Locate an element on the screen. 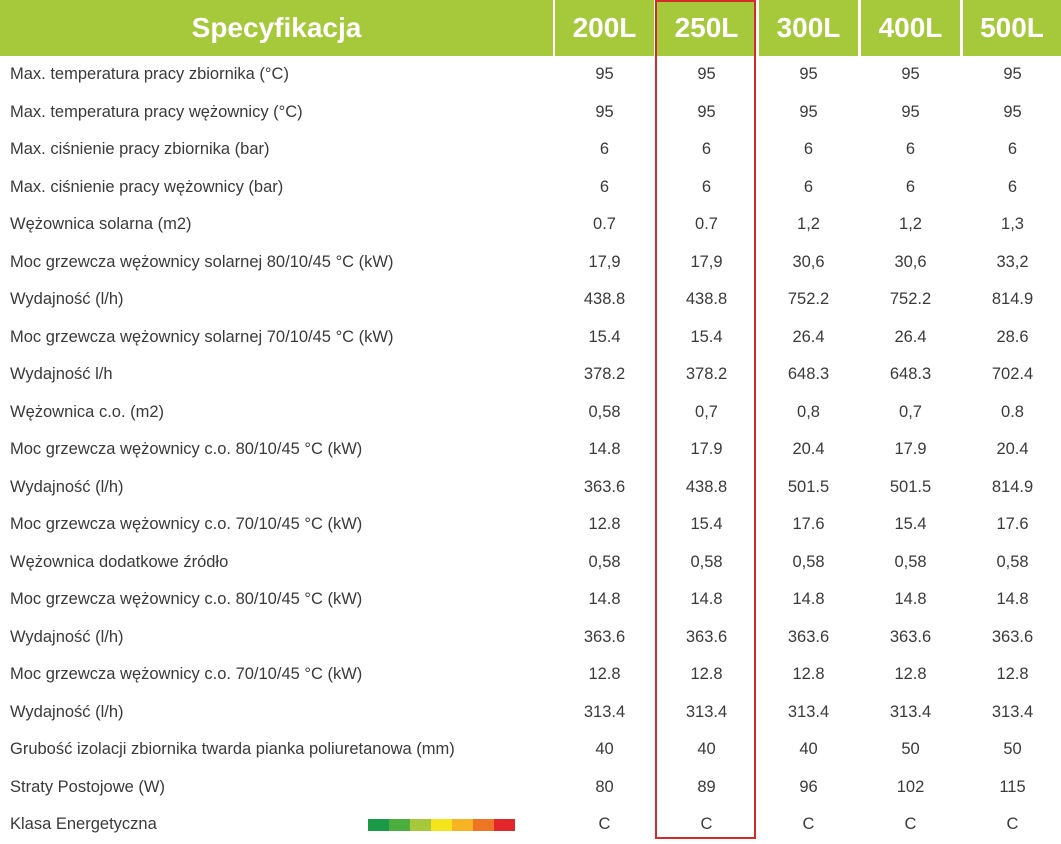 Image resolution: width=1061 pixels, height=844 pixels. row-value-500l: 17.6 is located at coordinates (1012, 524).